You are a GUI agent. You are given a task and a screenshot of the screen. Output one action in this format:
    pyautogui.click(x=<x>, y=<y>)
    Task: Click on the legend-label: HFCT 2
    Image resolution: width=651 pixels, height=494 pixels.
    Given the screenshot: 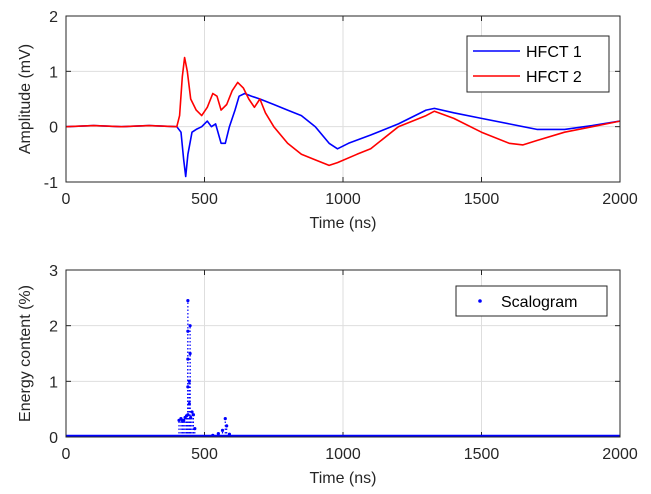 What is the action you would take?
    pyautogui.click(x=554, y=77)
    